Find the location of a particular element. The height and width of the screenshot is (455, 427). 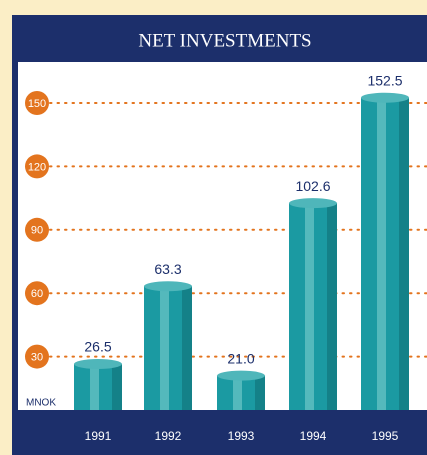

footer-band is located at coordinates (219, 432).